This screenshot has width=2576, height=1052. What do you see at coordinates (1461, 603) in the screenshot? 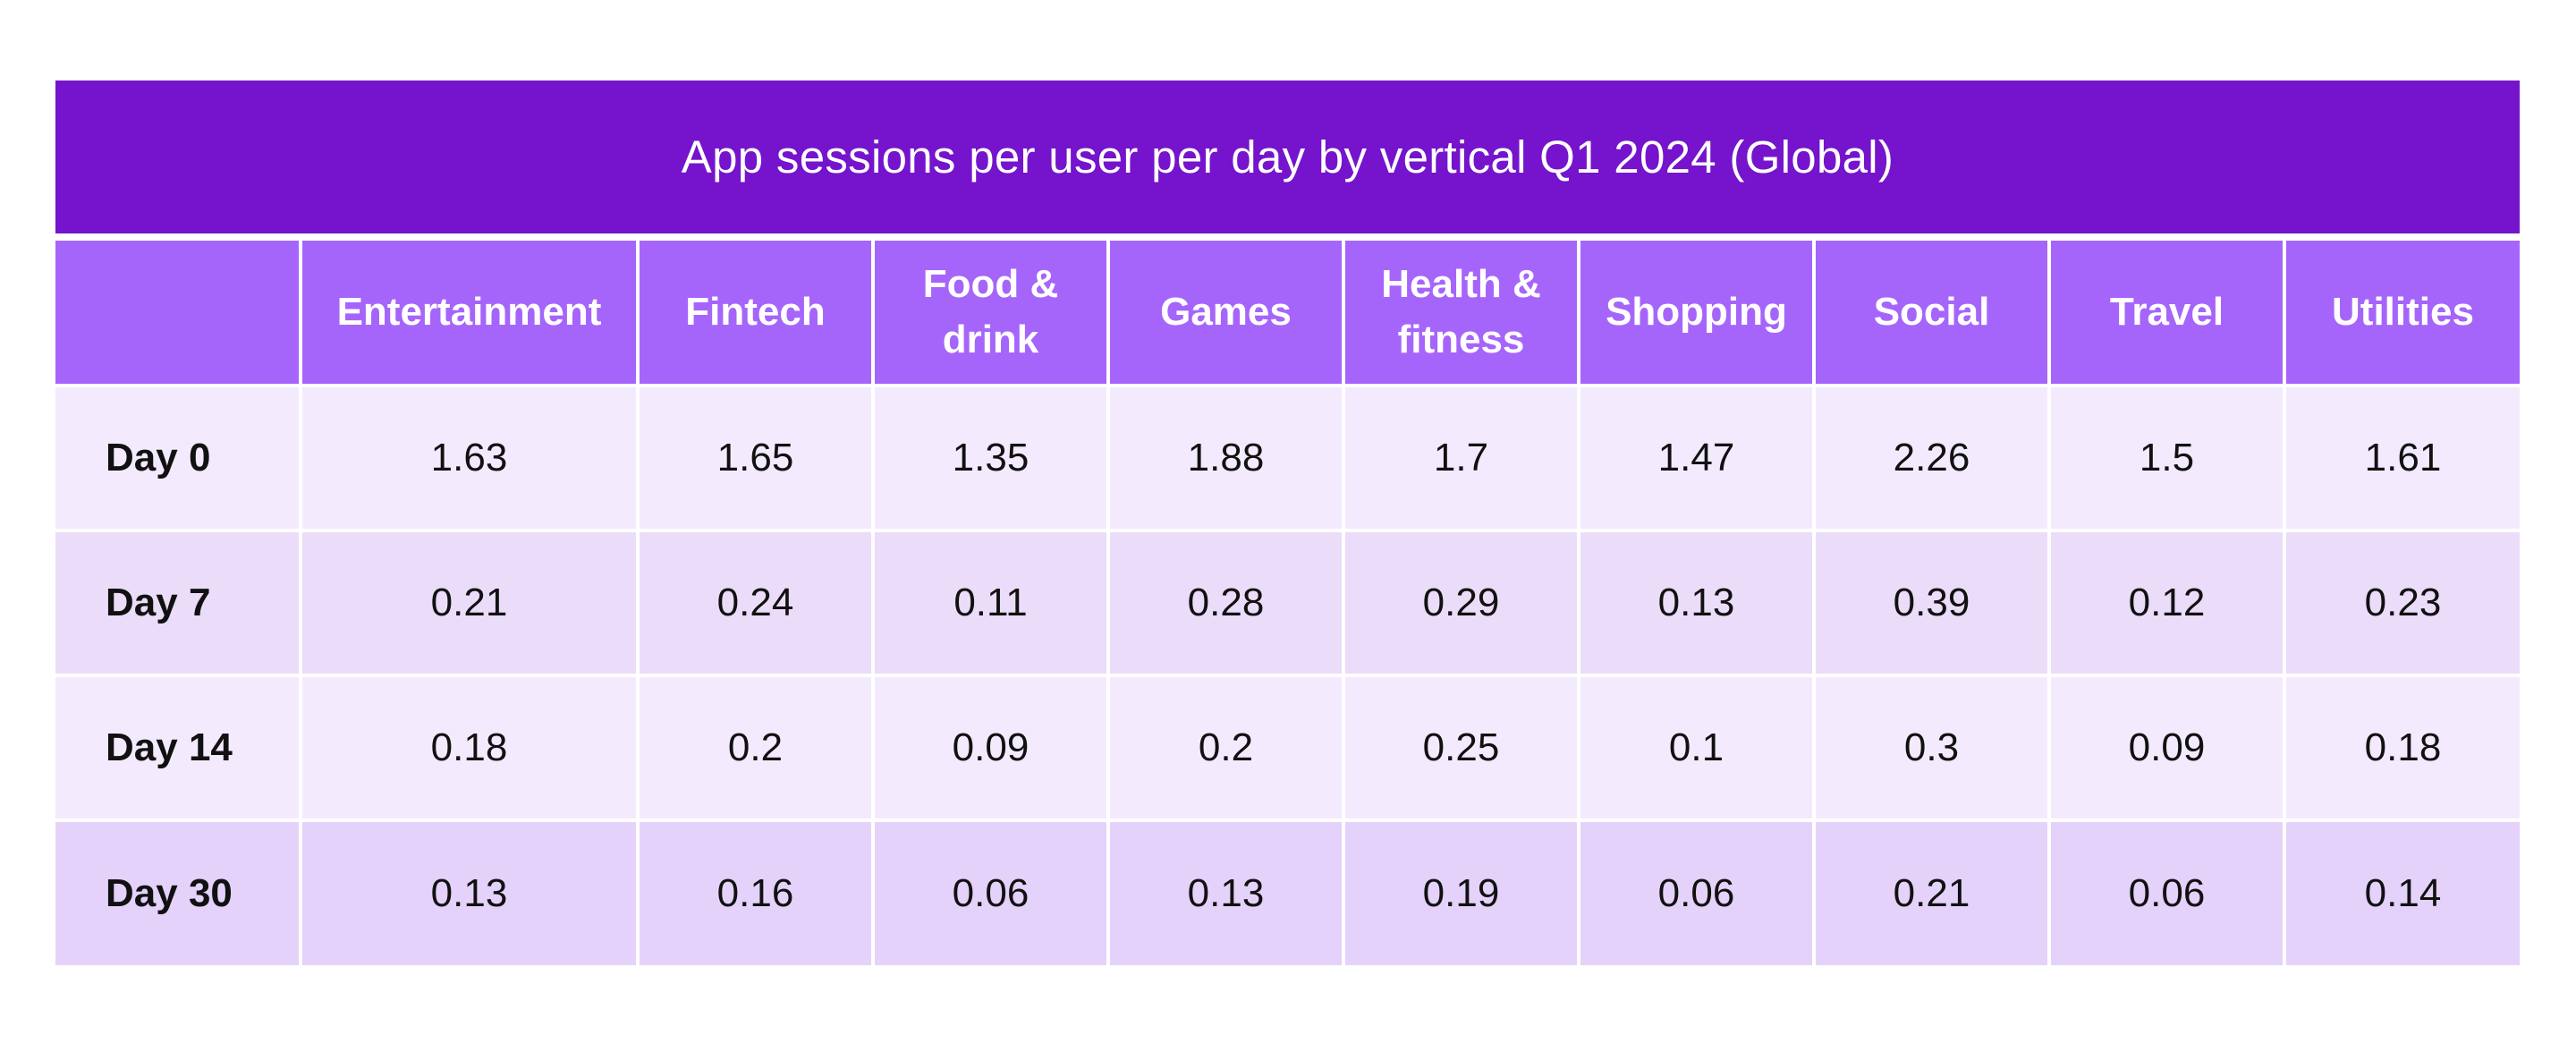
I see `table-cell: 0.29` at bounding box center [1461, 603].